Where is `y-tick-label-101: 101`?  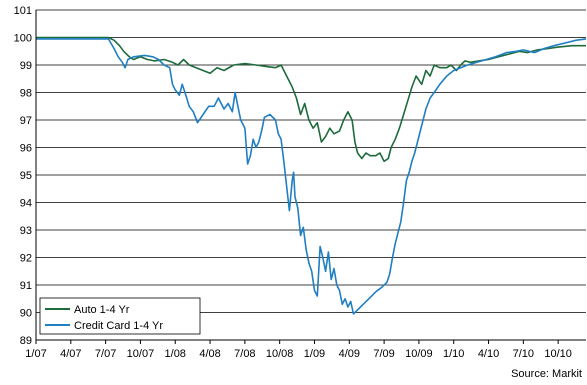
y-tick-label-101: 101 is located at coordinates (23, 11).